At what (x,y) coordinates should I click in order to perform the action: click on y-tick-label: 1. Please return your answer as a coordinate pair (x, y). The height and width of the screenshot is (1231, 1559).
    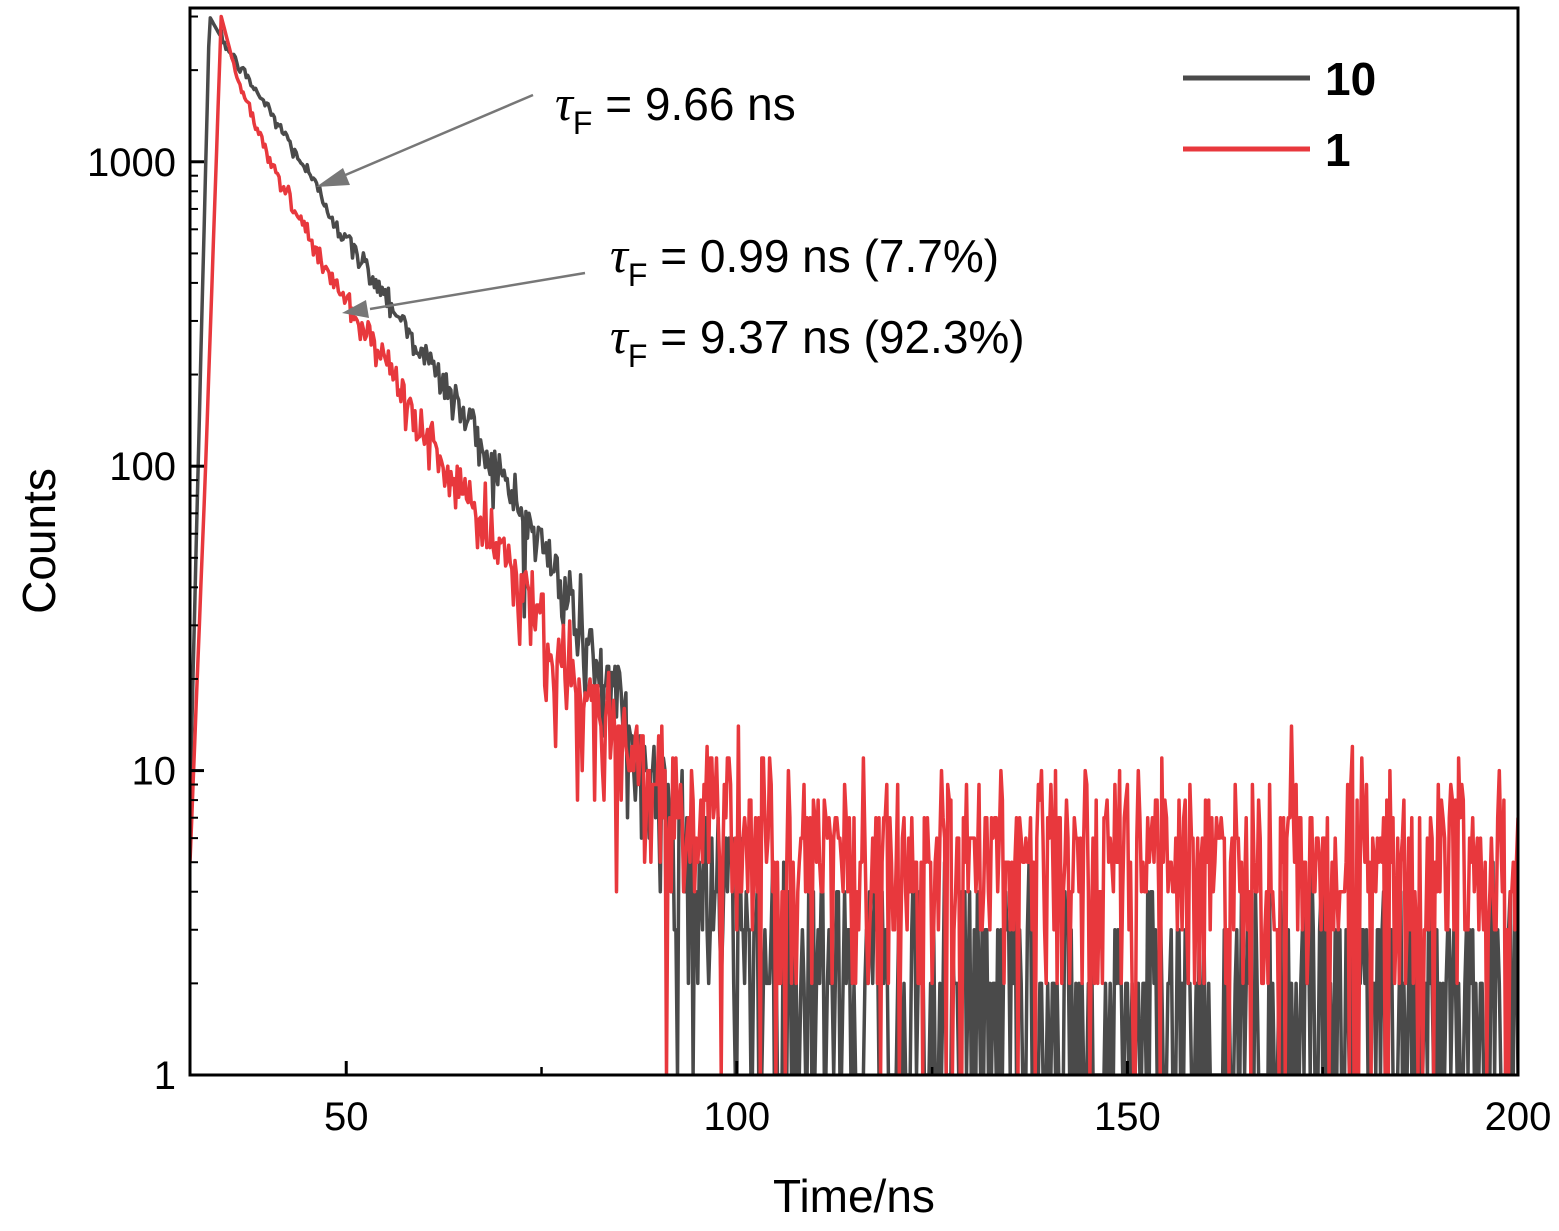
    Looking at the image, I should click on (165, 1076).